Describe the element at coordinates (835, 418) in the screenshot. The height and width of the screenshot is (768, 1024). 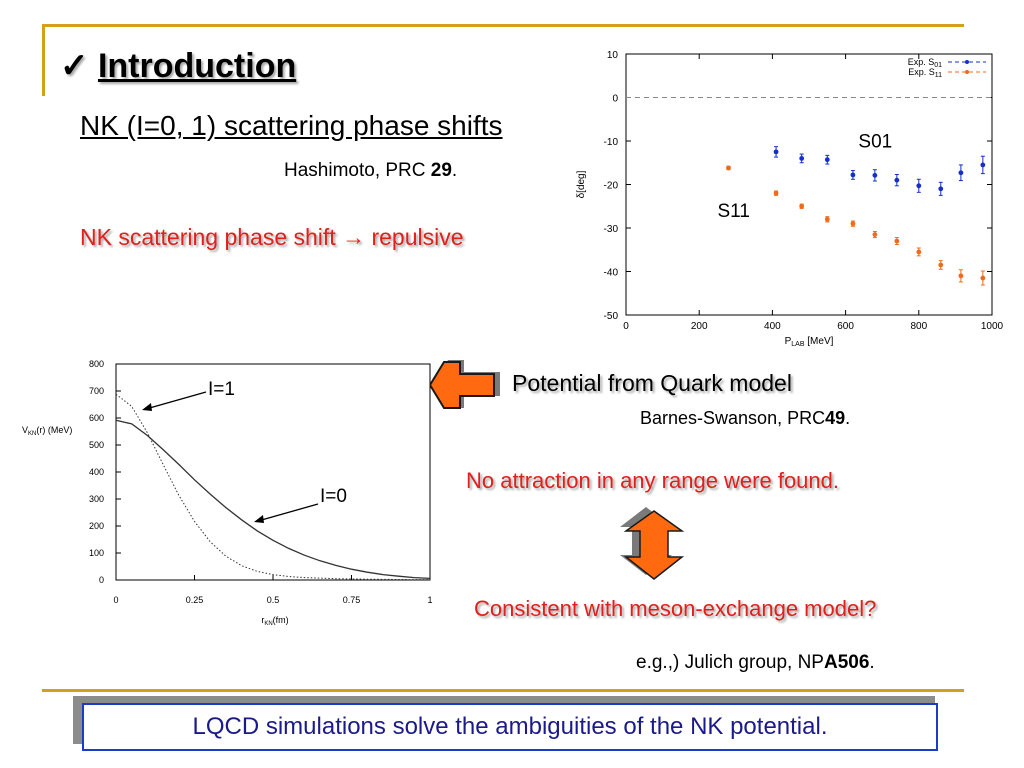
I see `citation-volume: 49` at that location.